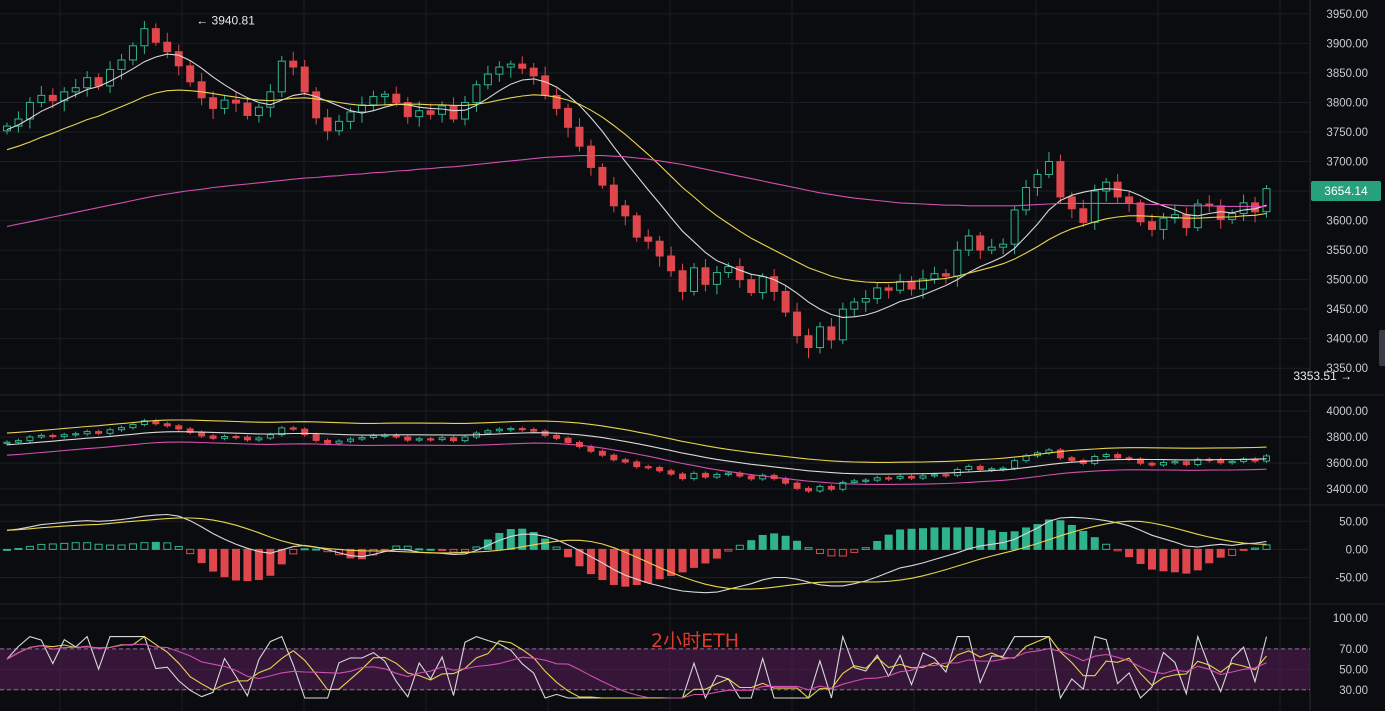  I want to click on overview-middle-band, so click(636, 453).